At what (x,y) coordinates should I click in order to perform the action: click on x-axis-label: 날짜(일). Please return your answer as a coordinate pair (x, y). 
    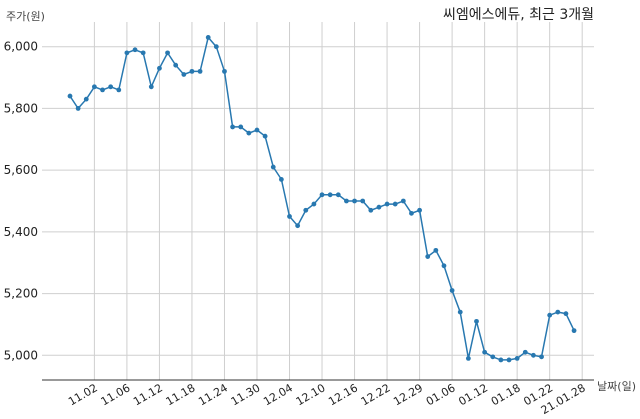
    Looking at the image, I should click on (616, 386).